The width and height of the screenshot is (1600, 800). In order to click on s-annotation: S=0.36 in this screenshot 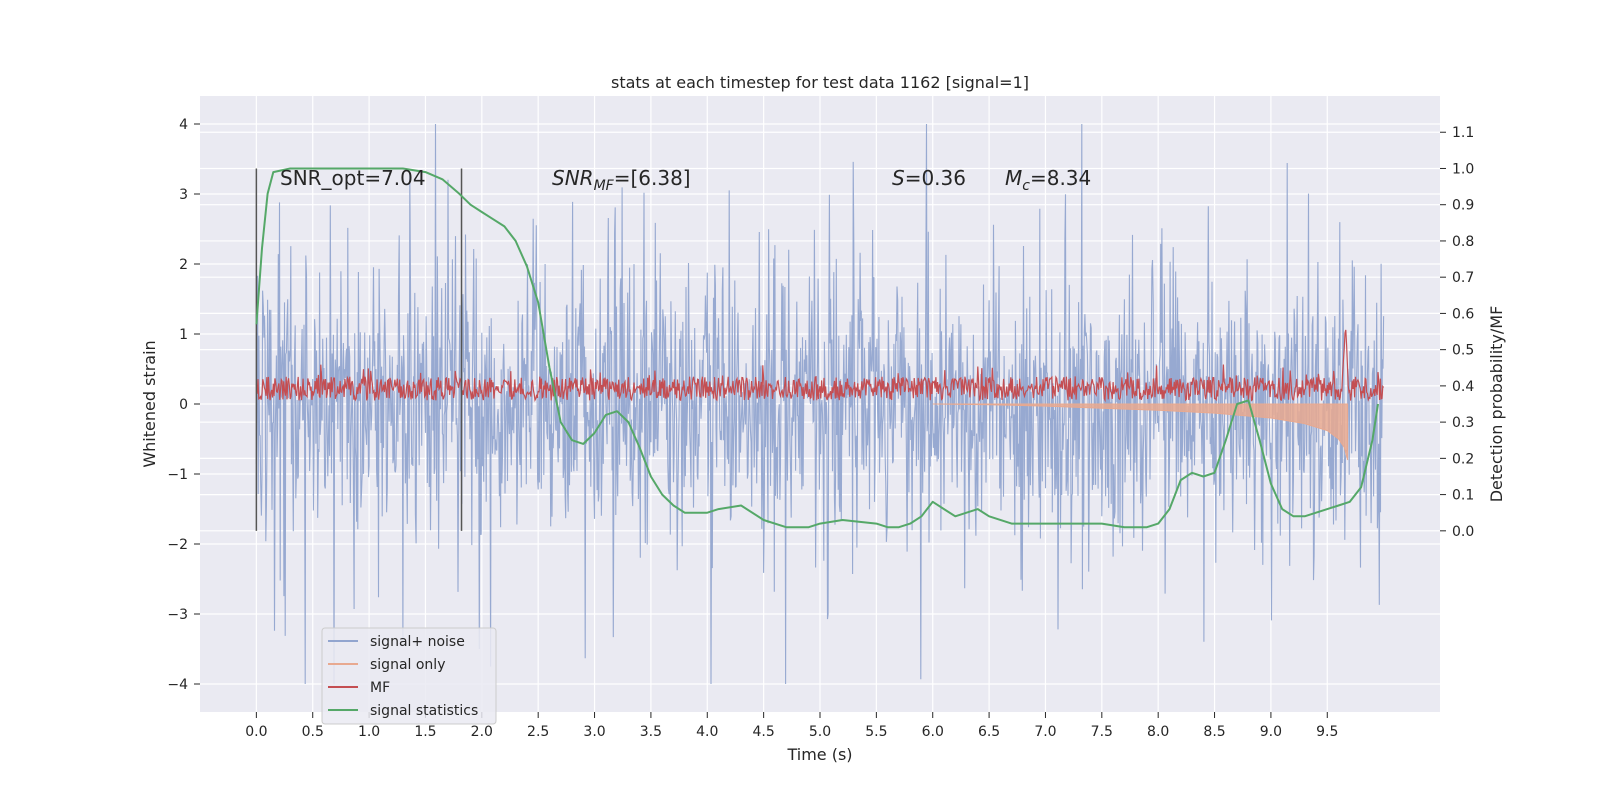, I will do `click(929, 178)`.